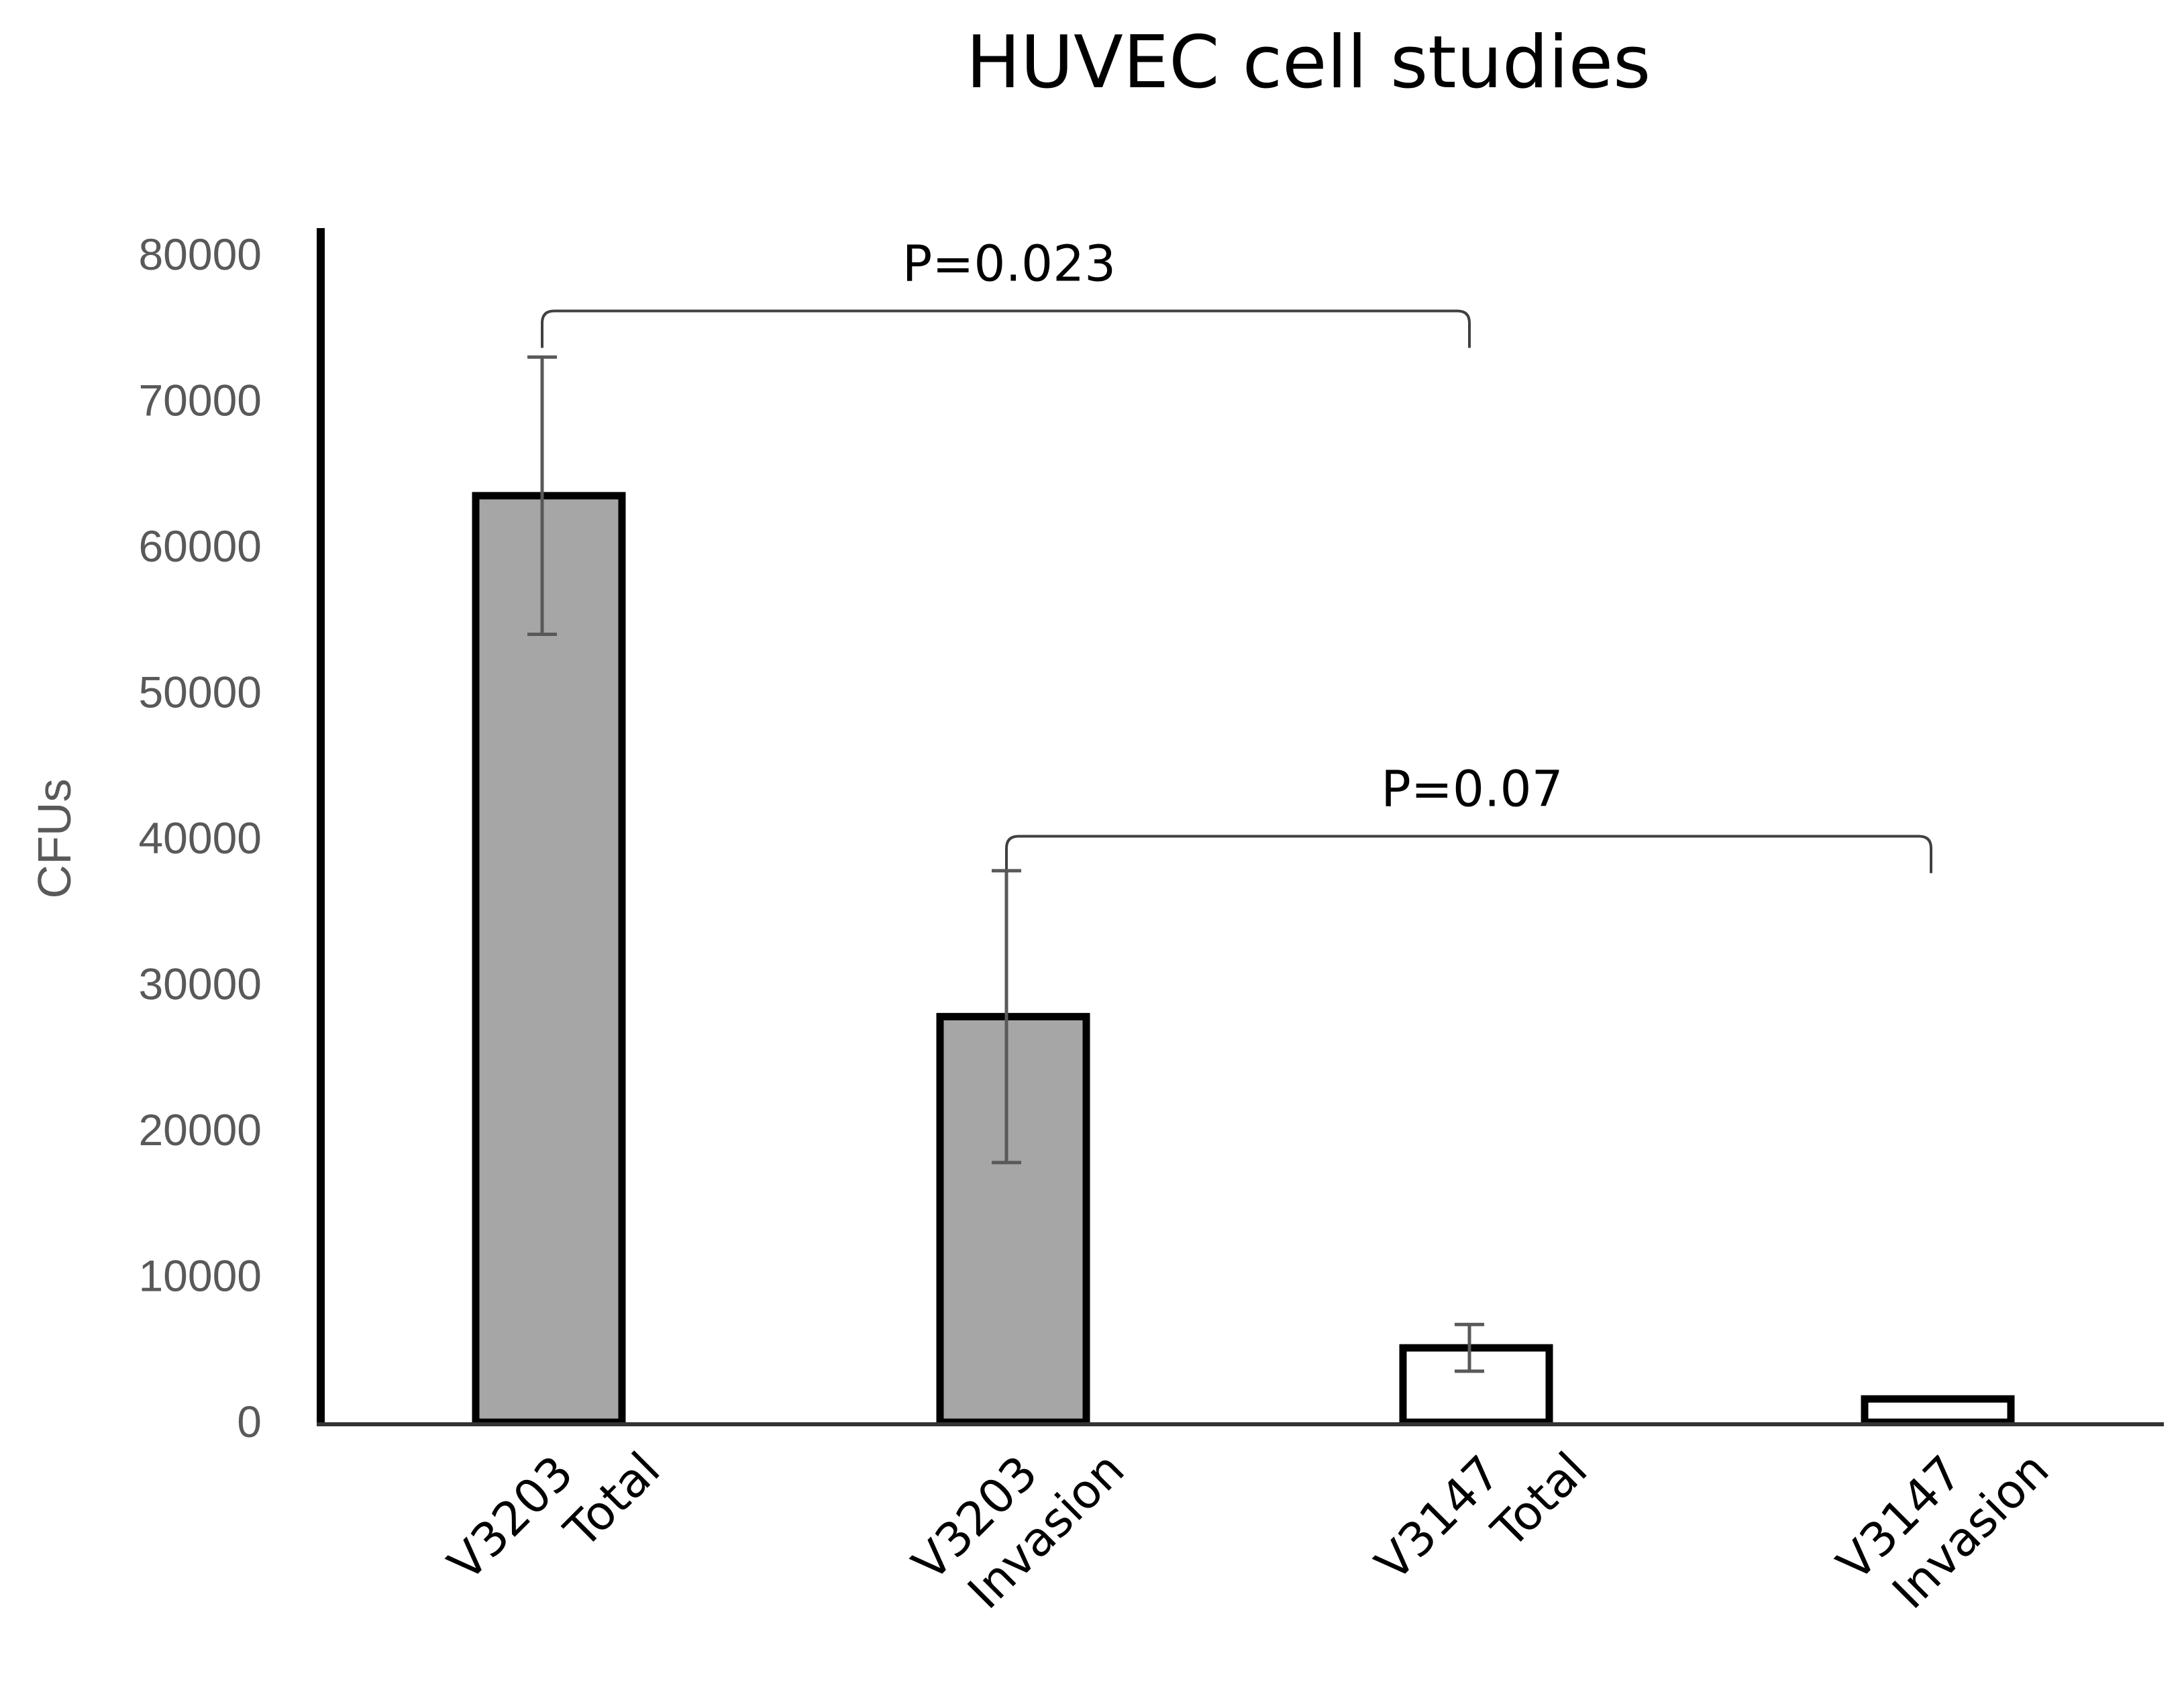 The image size is (2184, 1698). What do you see at coordinates (200, 400) in the screenshot?
I see `y-tick-label: 70000` at bounding box center [200, 400].